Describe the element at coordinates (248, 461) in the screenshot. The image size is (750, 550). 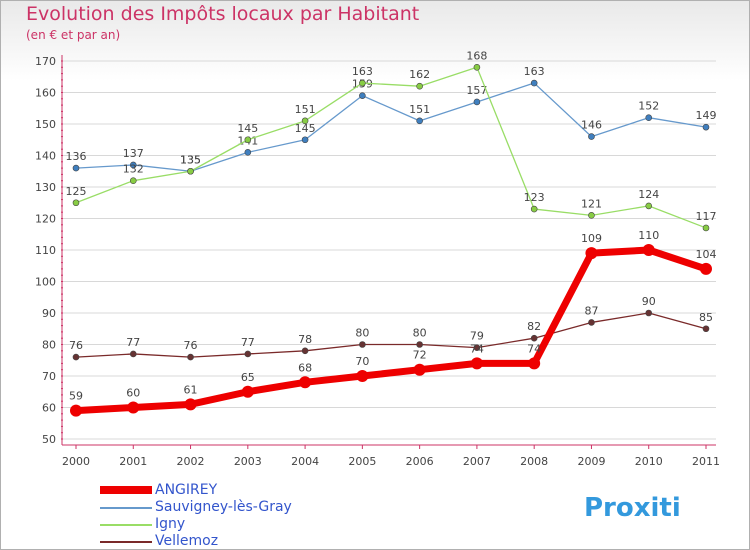
I see `x-tick-label: 2003` at that location.